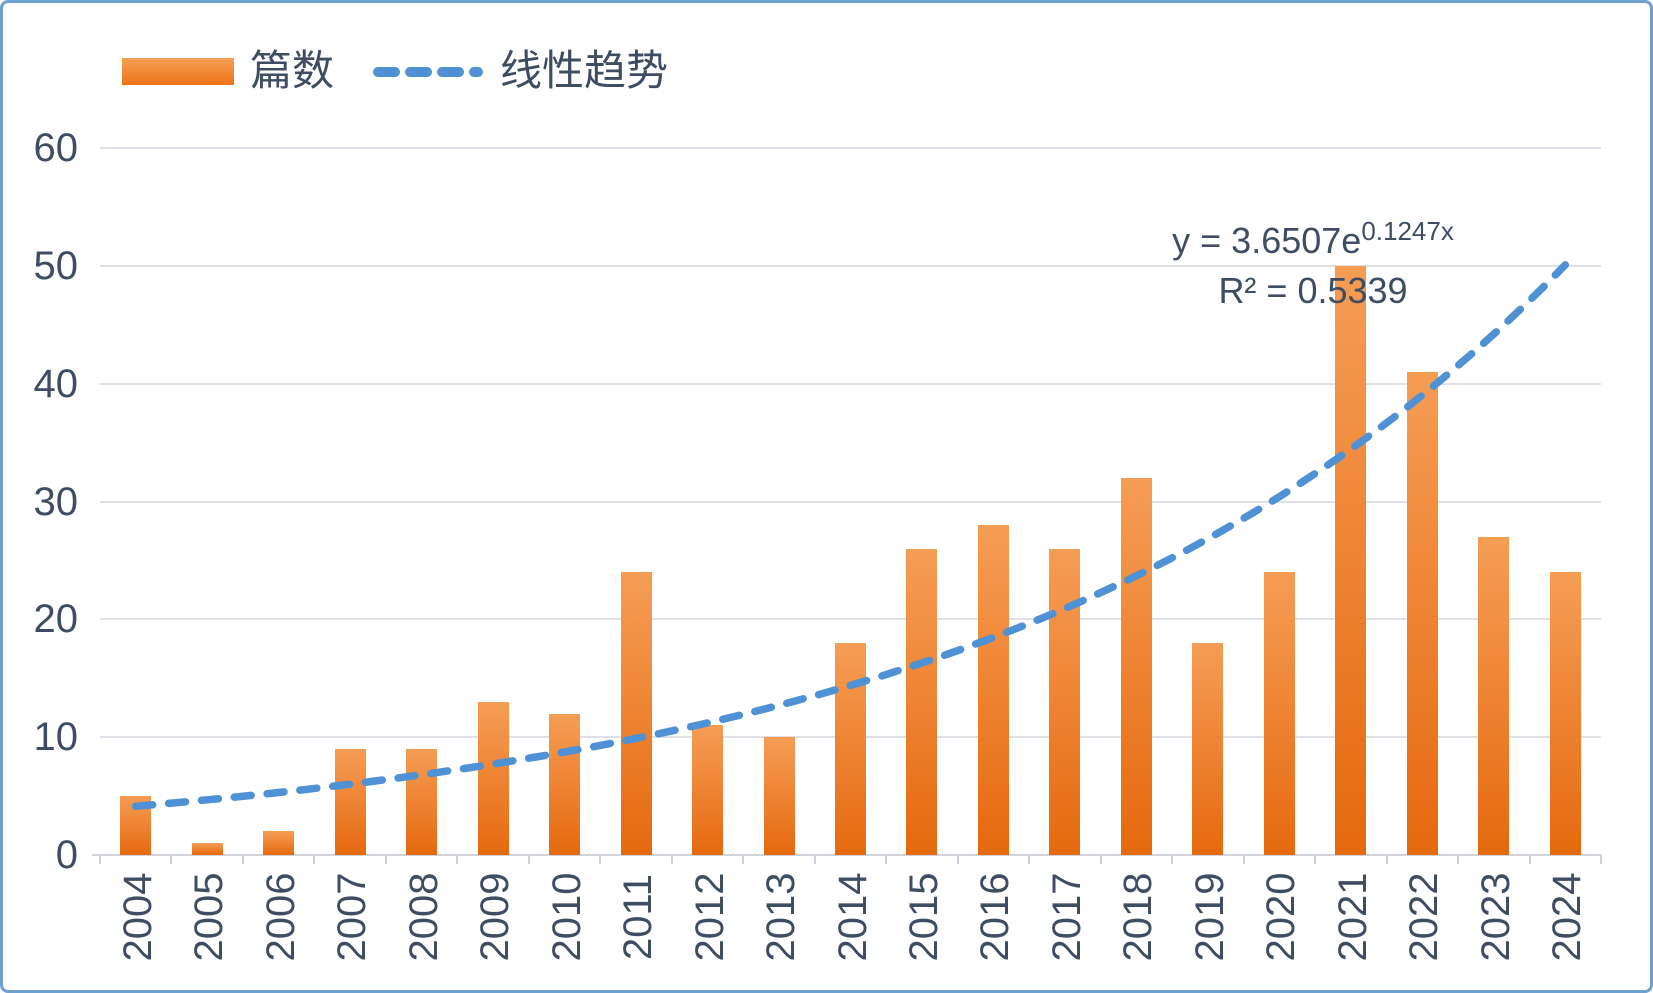 This screenshot has width=1653, height=993. Describe the element at coordinates (636, 713) in the screenshot. I see `bar-2011` at that location.